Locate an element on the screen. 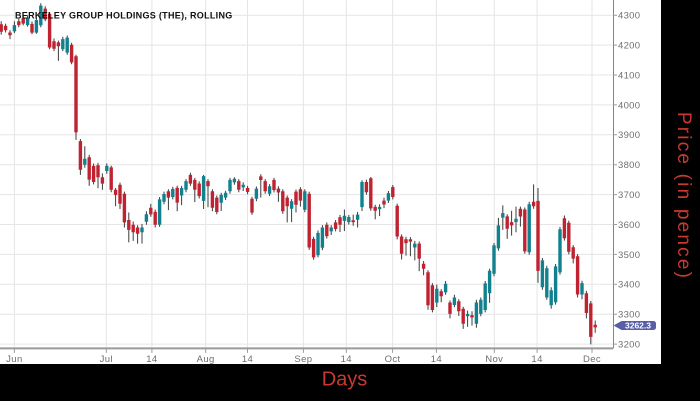  svg-text: 4100 is located at coordinates (629, 75).